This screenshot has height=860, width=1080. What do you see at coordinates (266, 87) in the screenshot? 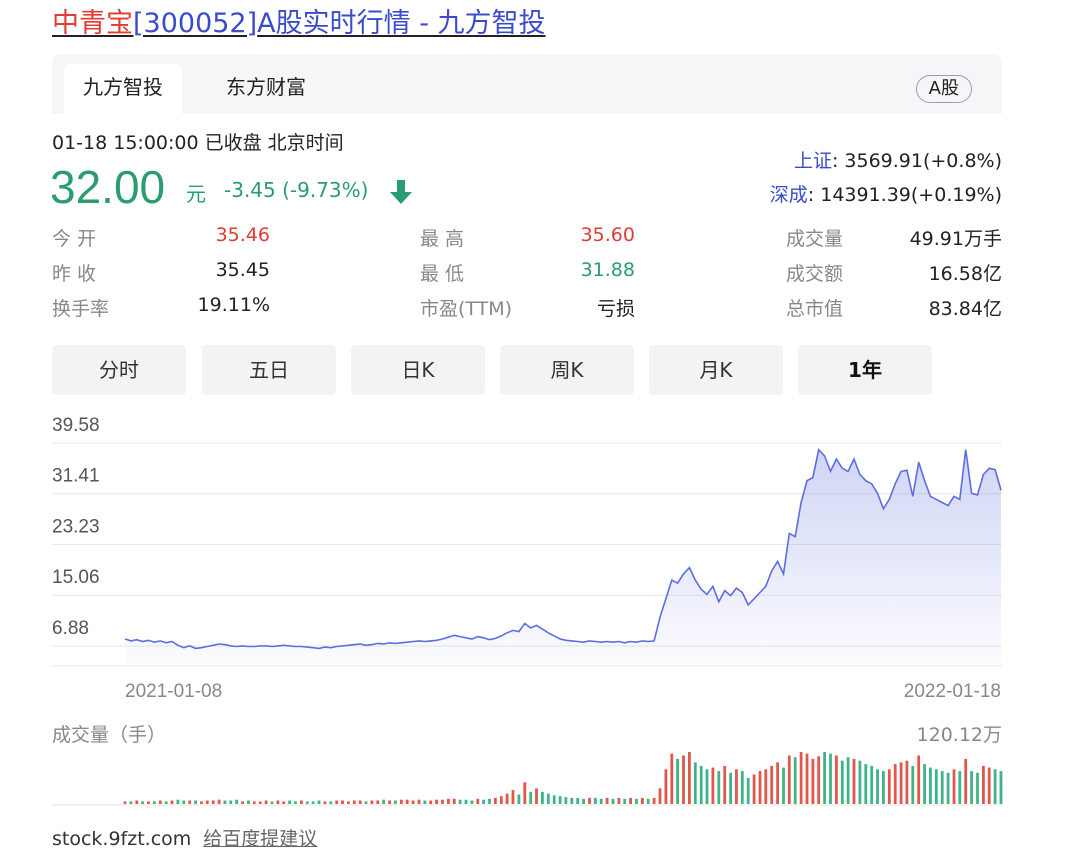
I see `tab-dongfang: 东方财富` at bounding box center [266, 87].